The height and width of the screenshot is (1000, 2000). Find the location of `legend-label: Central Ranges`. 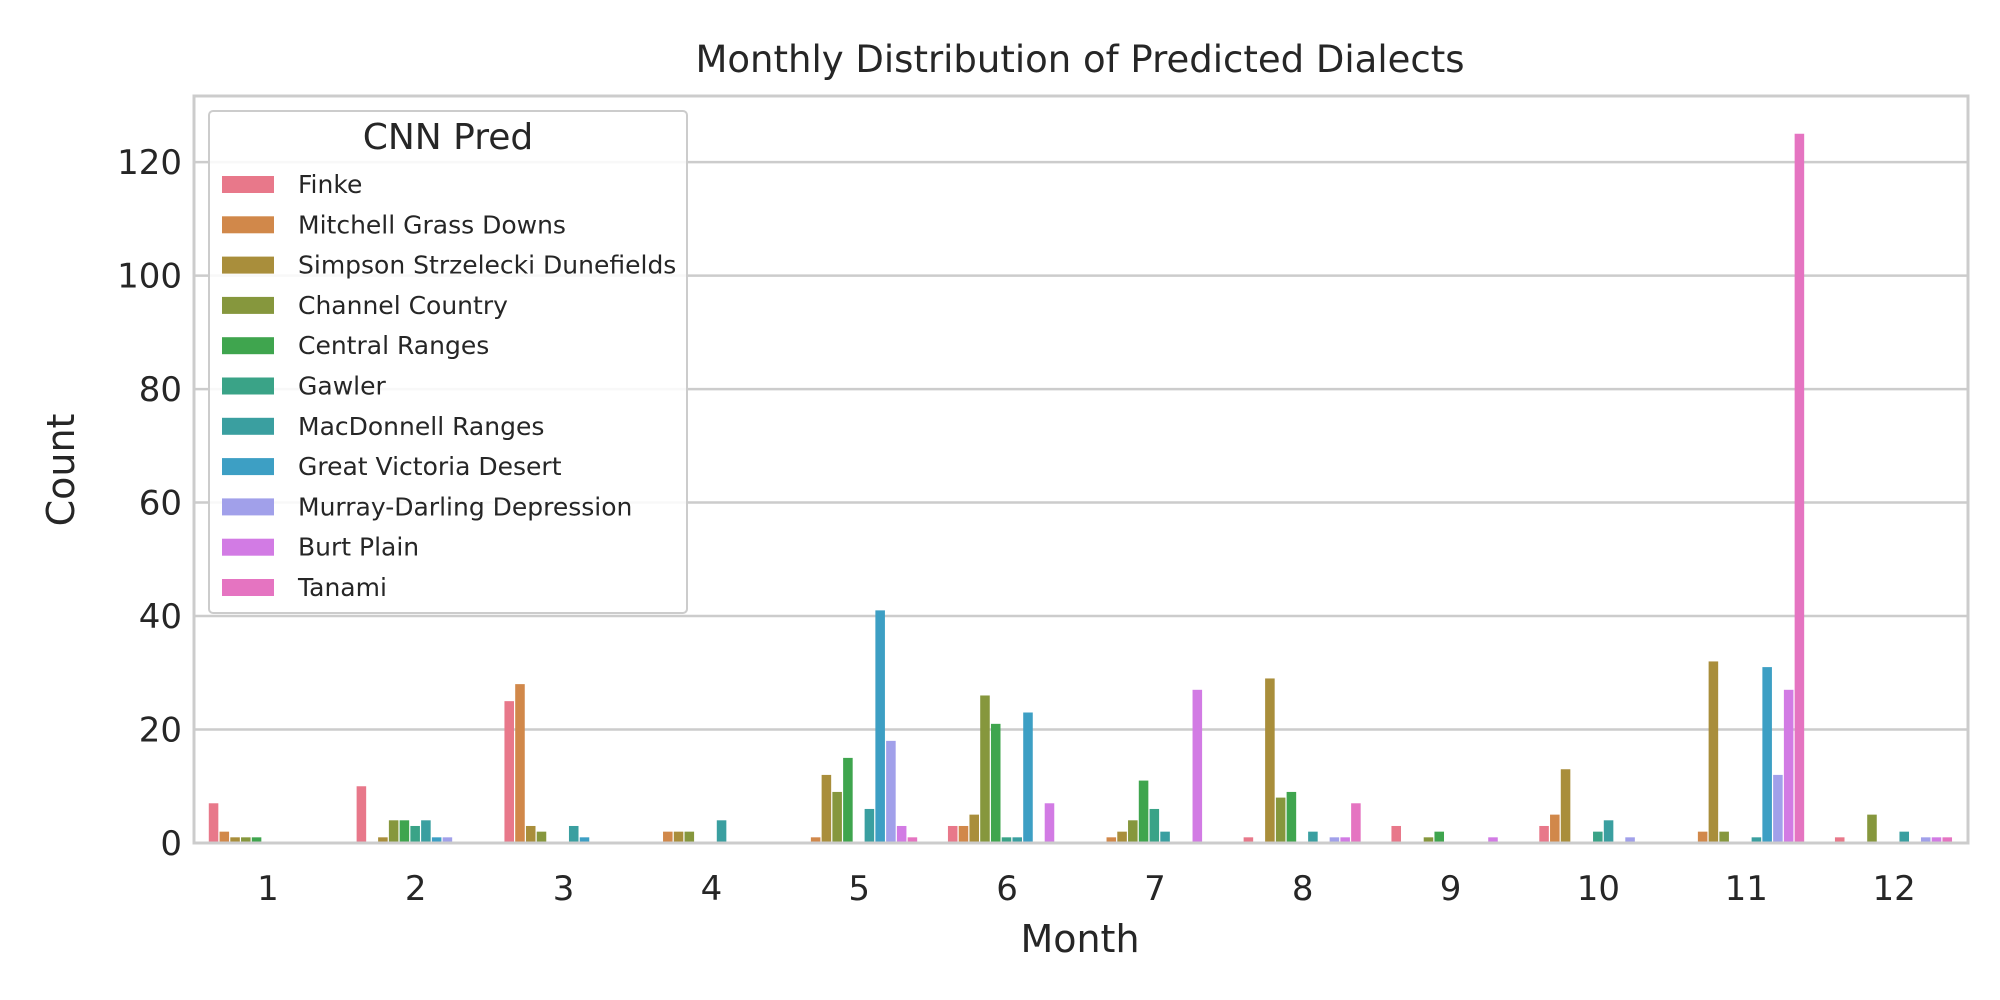

legend-label: Central Ranges is located at coordinates (393, 345).